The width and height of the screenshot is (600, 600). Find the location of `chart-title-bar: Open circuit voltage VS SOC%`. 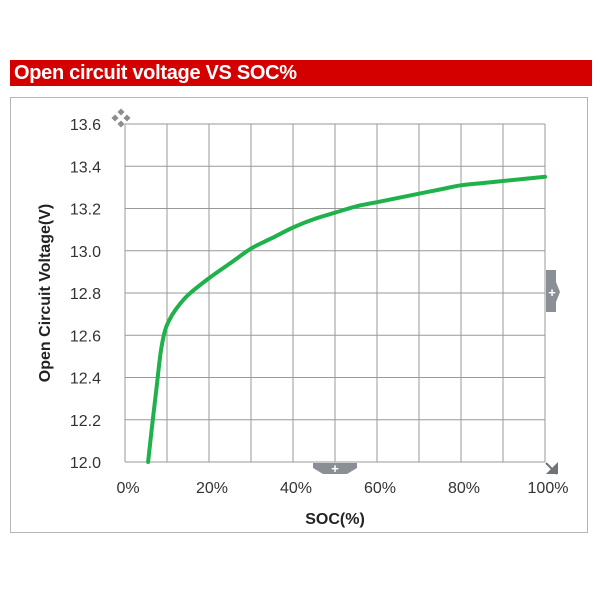

chart-title-bar: Open circuit voltage VS SOC% is located at coordinates (301, 73).